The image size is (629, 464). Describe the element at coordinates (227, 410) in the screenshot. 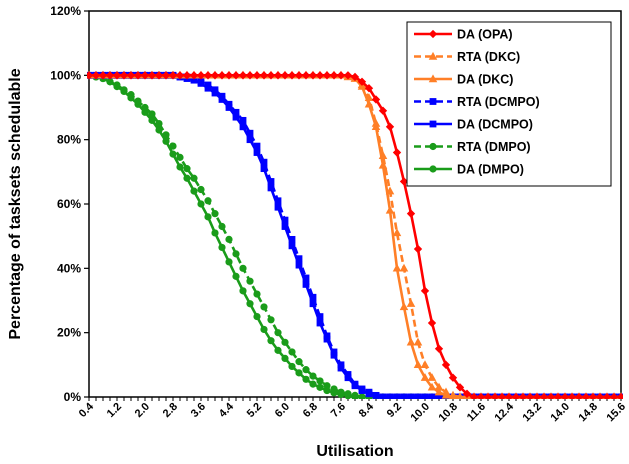

I see `x-tick-label: 4.4` at that location.